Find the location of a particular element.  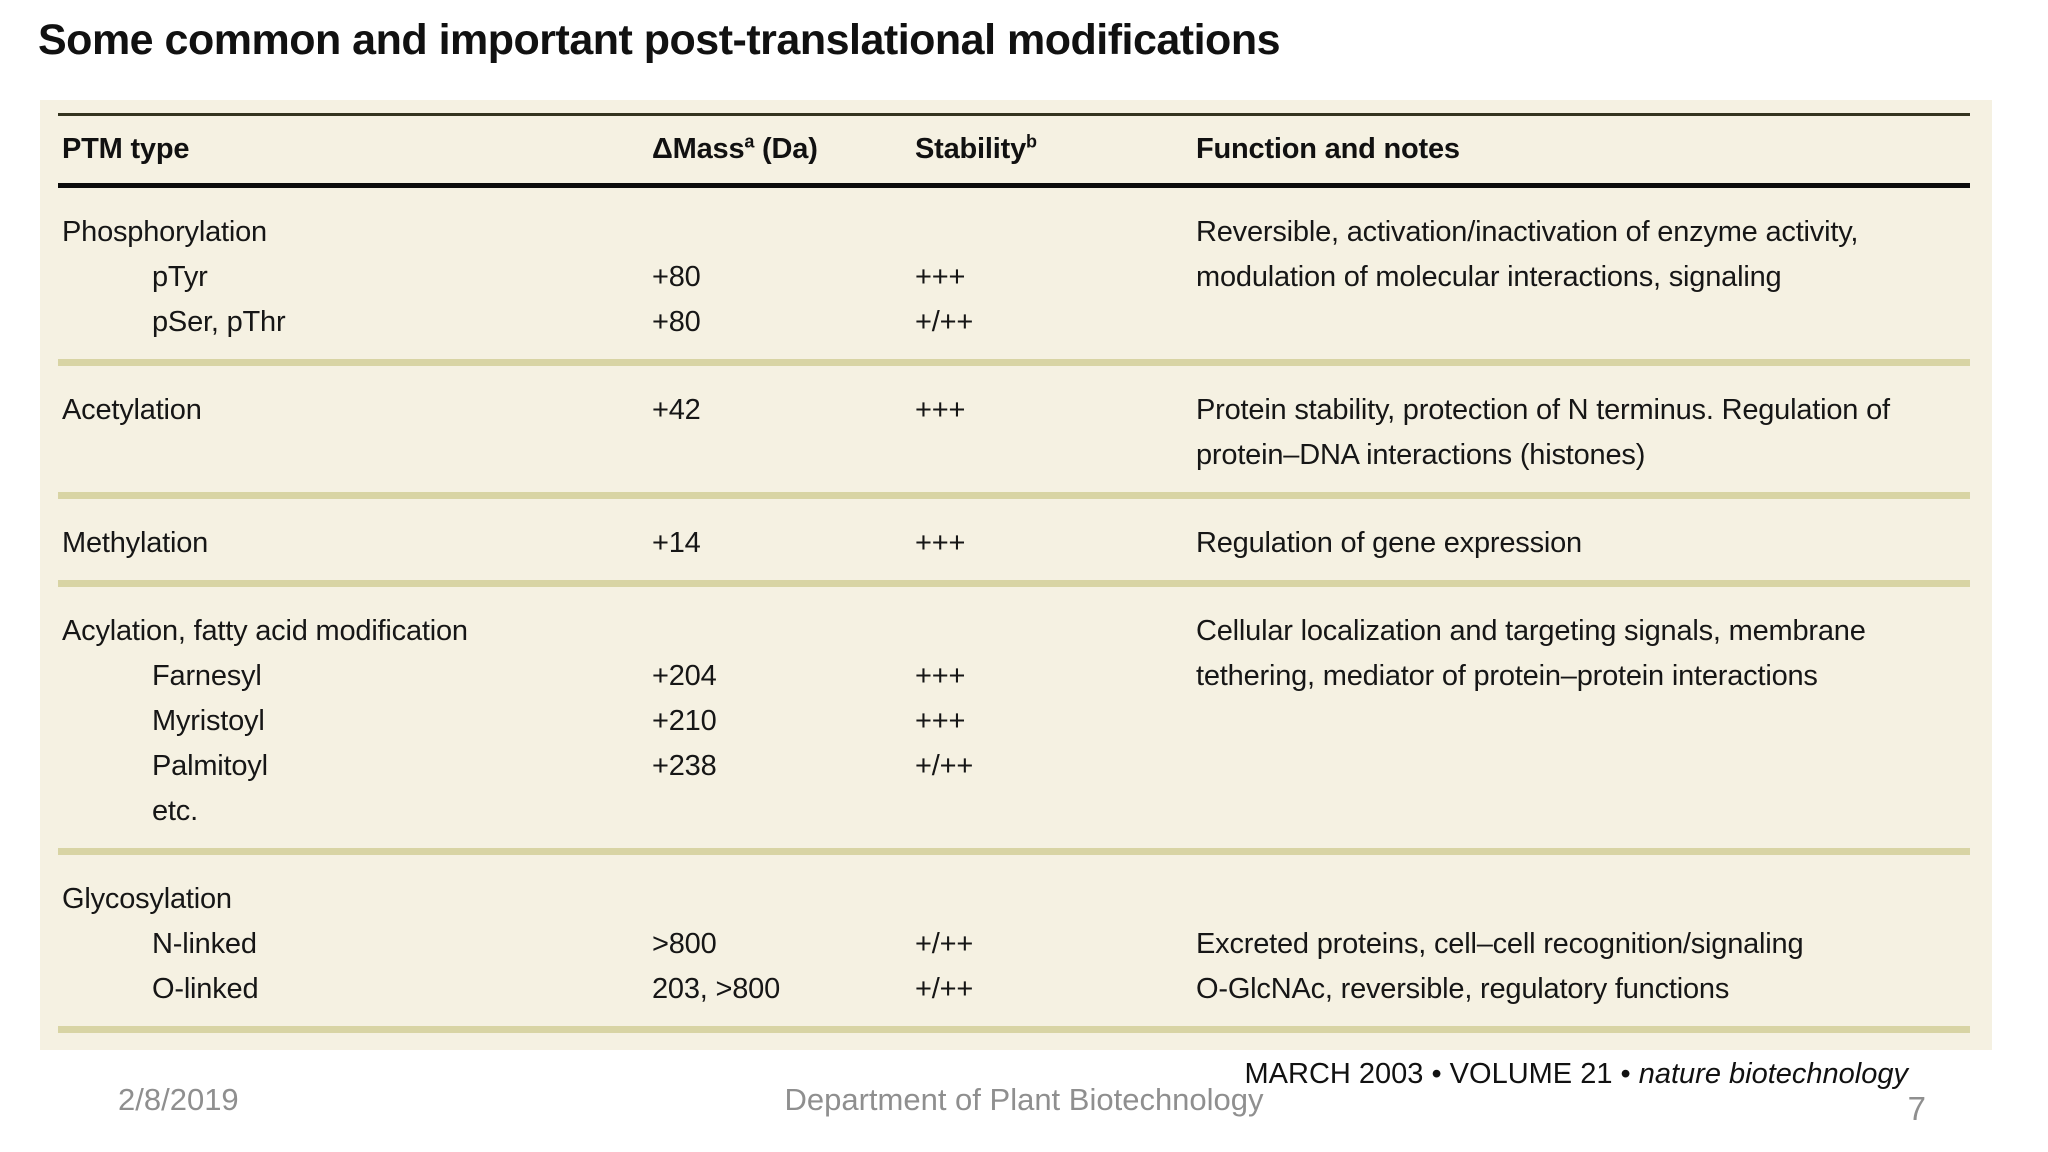

ptm-type-cell: etc. is located at coordinates (175, 811).